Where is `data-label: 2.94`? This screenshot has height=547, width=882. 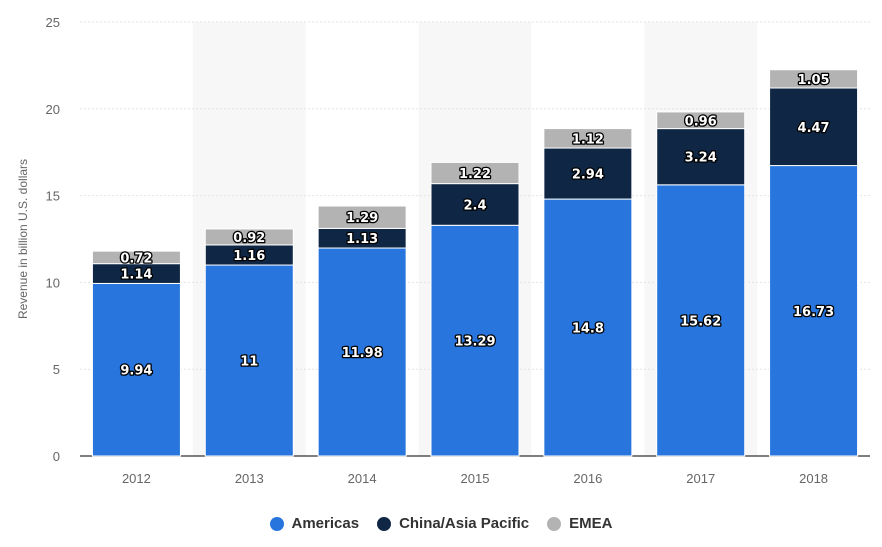
data-label: 2.94 is located at coordinates (588, 175).